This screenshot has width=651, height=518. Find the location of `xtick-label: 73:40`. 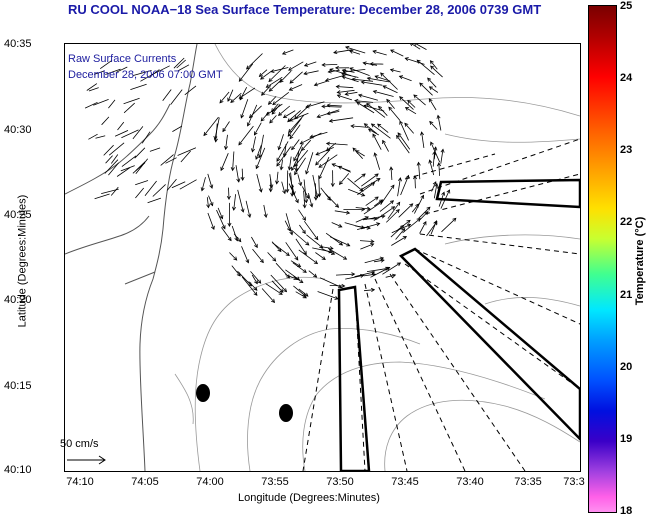

xtick-label: 73:40 is located at coordinates (470, 482).